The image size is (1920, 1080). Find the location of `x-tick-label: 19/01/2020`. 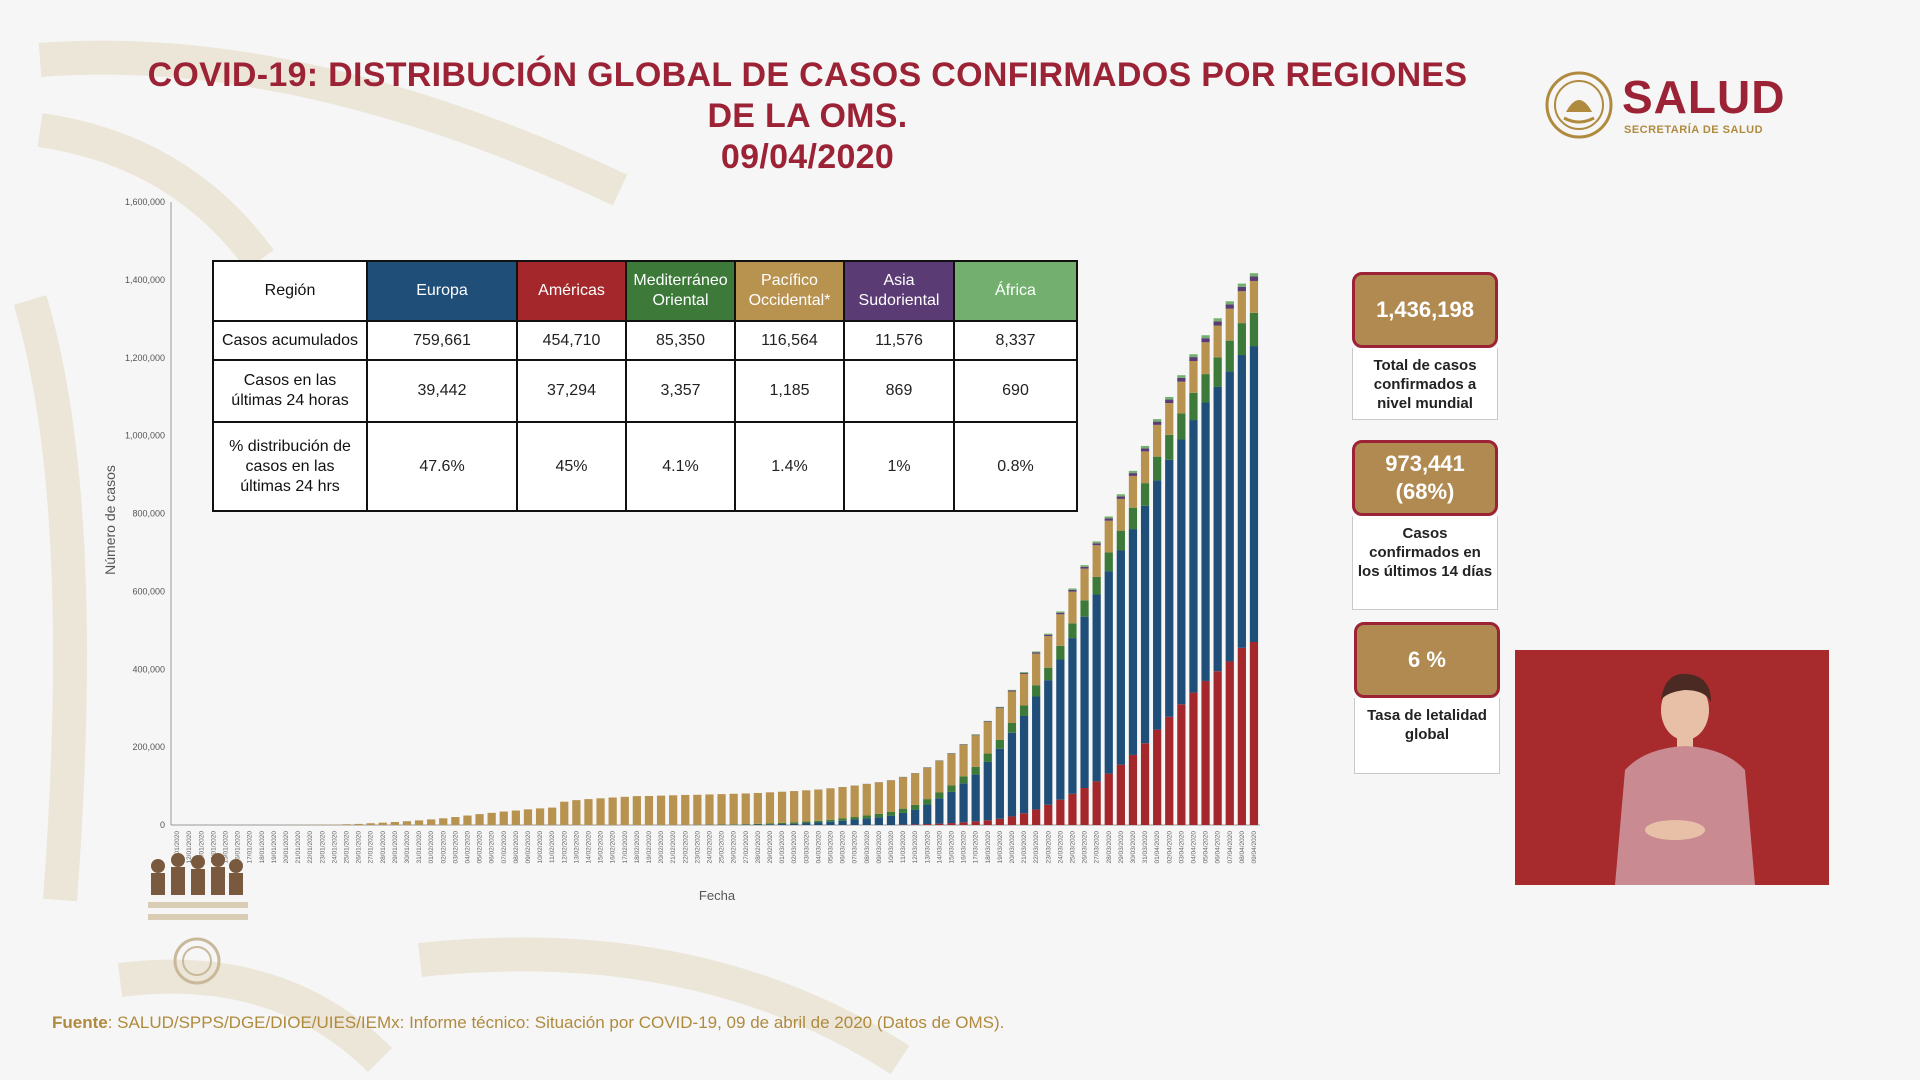

x-tick-label: 19/01/2020 is located at coordinates (274, 847).